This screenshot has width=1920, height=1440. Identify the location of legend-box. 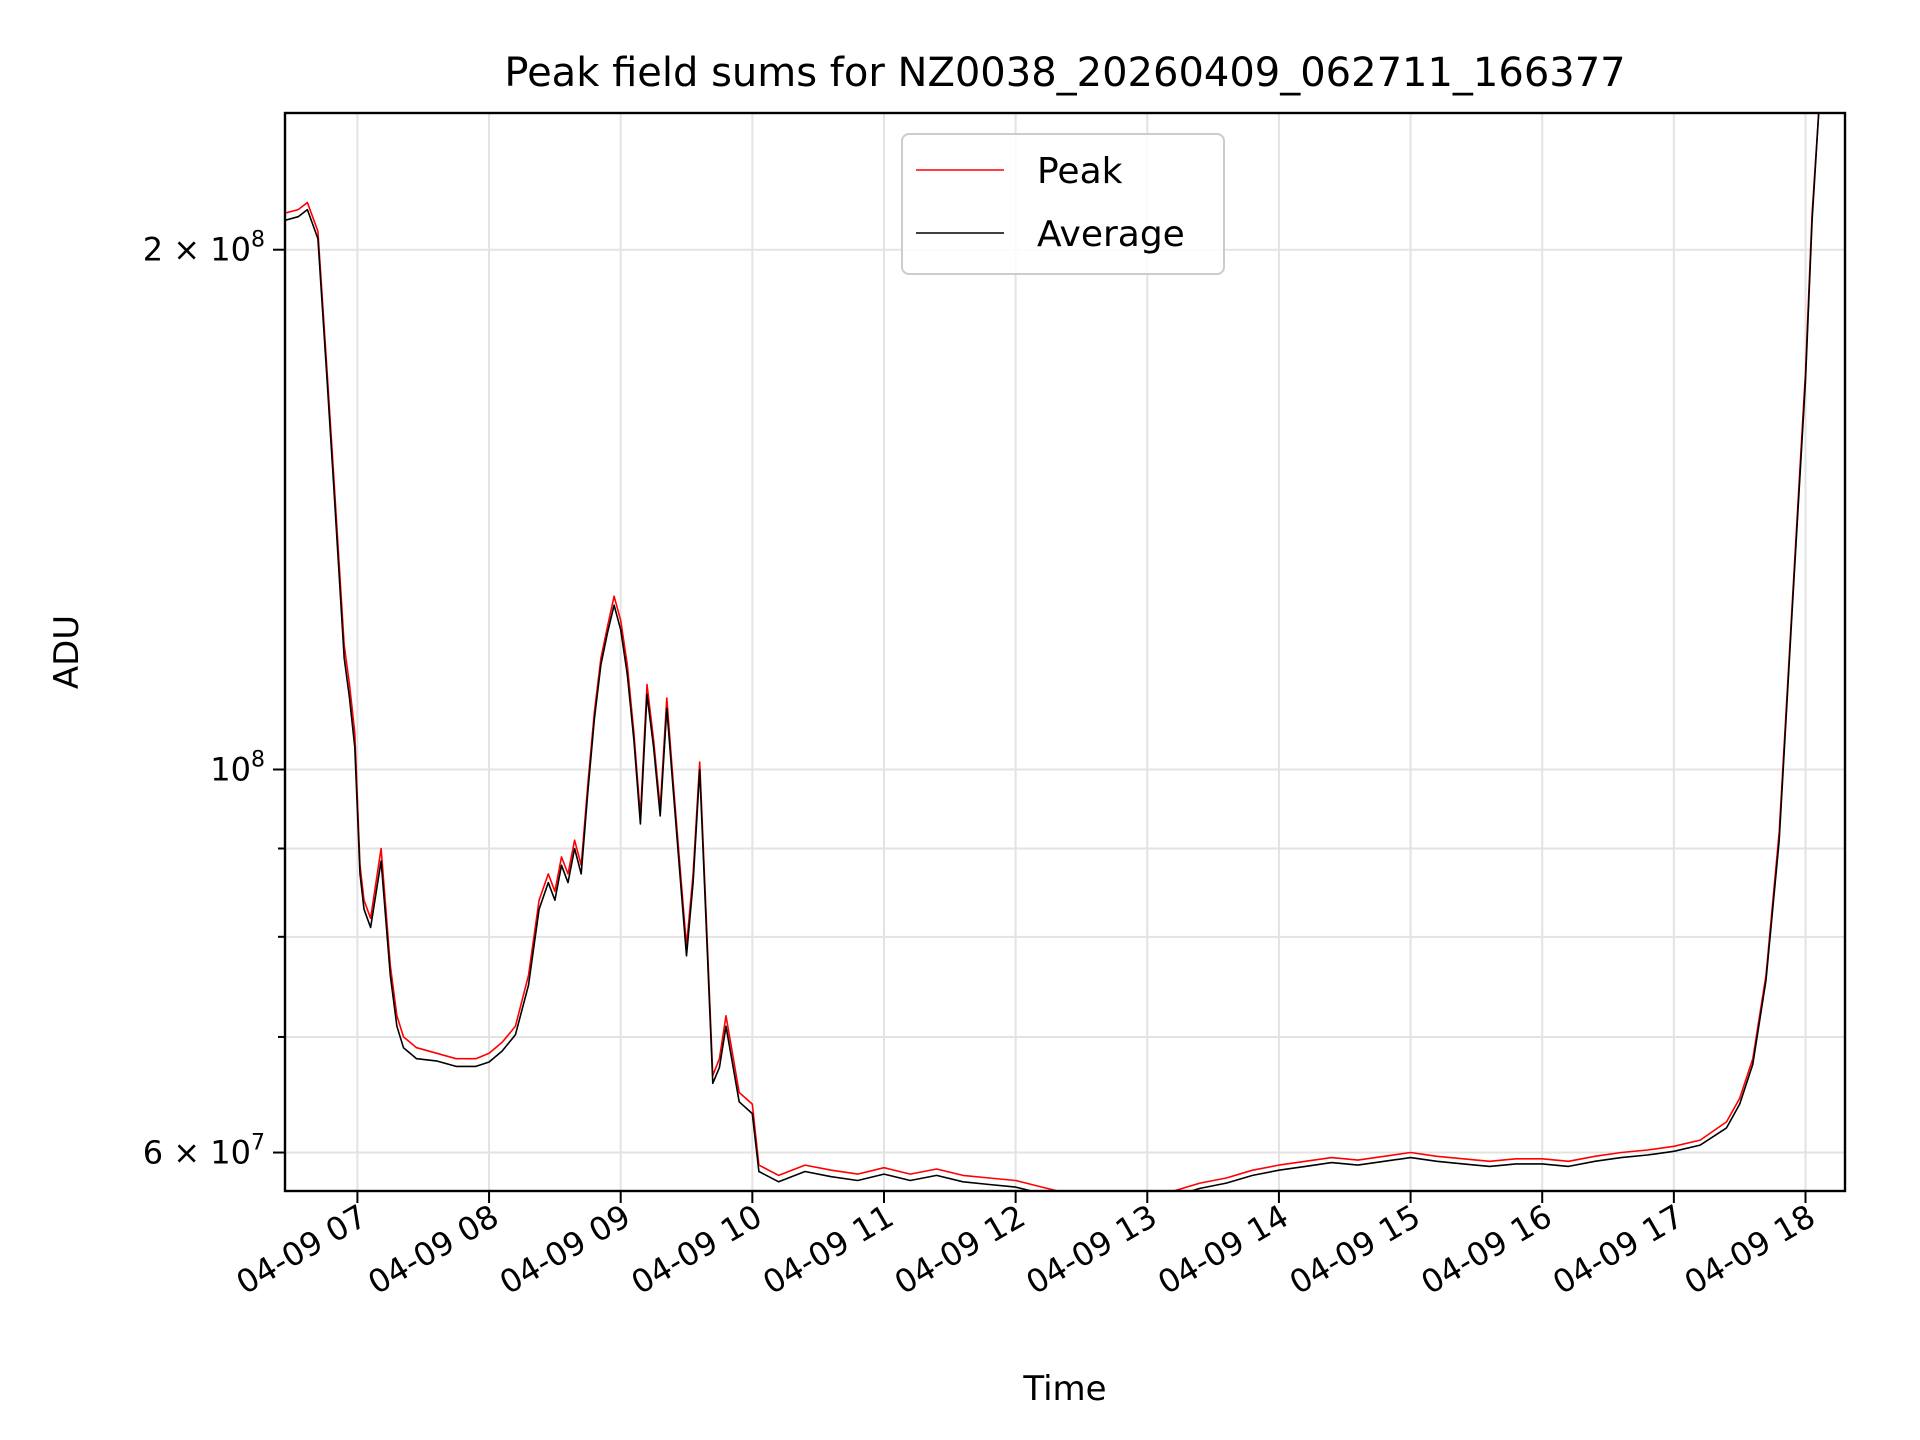
(1063, 204).